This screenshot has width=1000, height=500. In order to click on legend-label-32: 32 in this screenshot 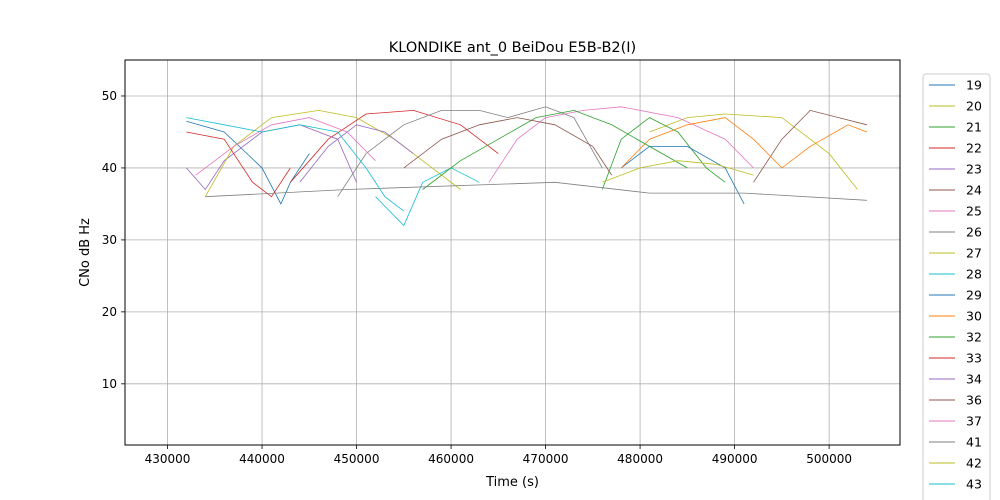, I will do `click(974, 337)`.